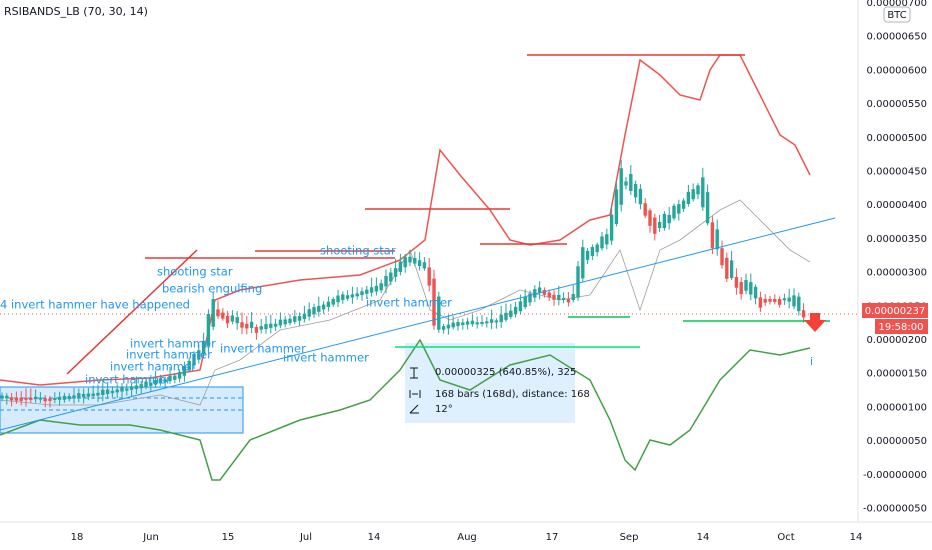 This screenshot has width=932, height=550. I want to click on price-label: 0.00000650, so click(897, 37).